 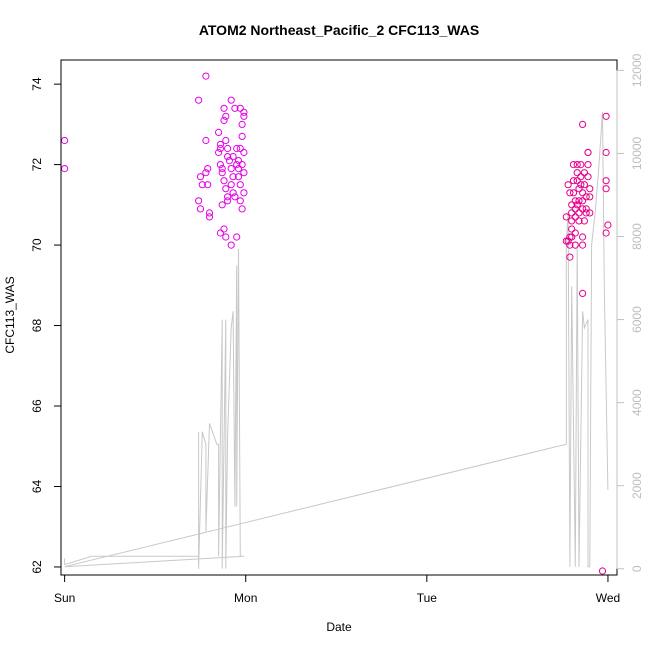 What do you see at coordinates (637, 485) in the screenshot?
I see `right-tick-label: 2000` at bounding box center [637, 485].